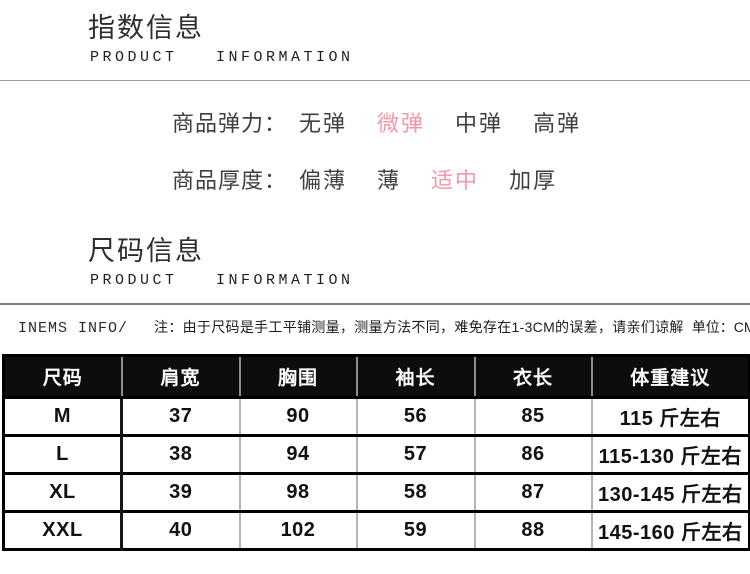  I want to click on unit-label: 单位：CM, so click(720, 326).